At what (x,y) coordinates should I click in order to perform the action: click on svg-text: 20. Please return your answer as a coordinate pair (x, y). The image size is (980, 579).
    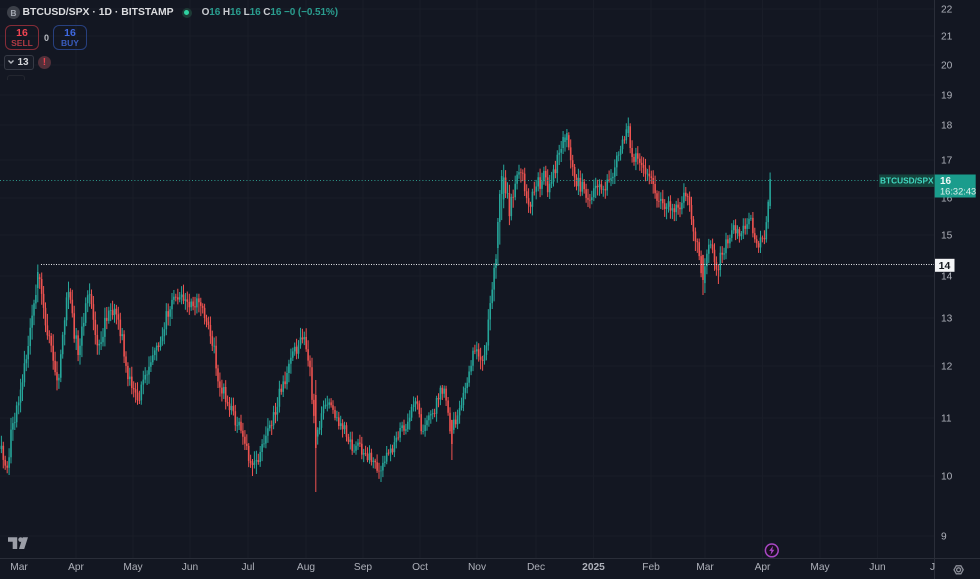
    Looking at the image, I should click on (947, 66).